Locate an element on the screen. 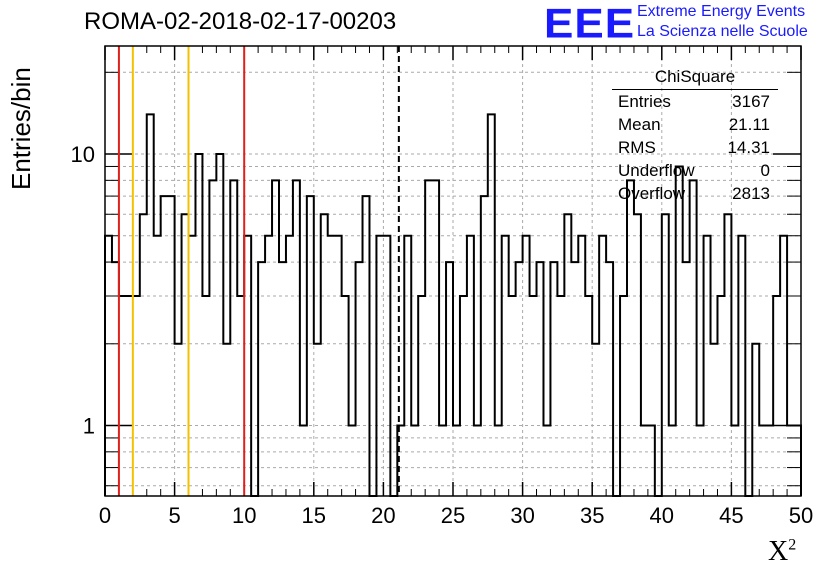  stats-value: 0 is located at coordinates (765, 170).